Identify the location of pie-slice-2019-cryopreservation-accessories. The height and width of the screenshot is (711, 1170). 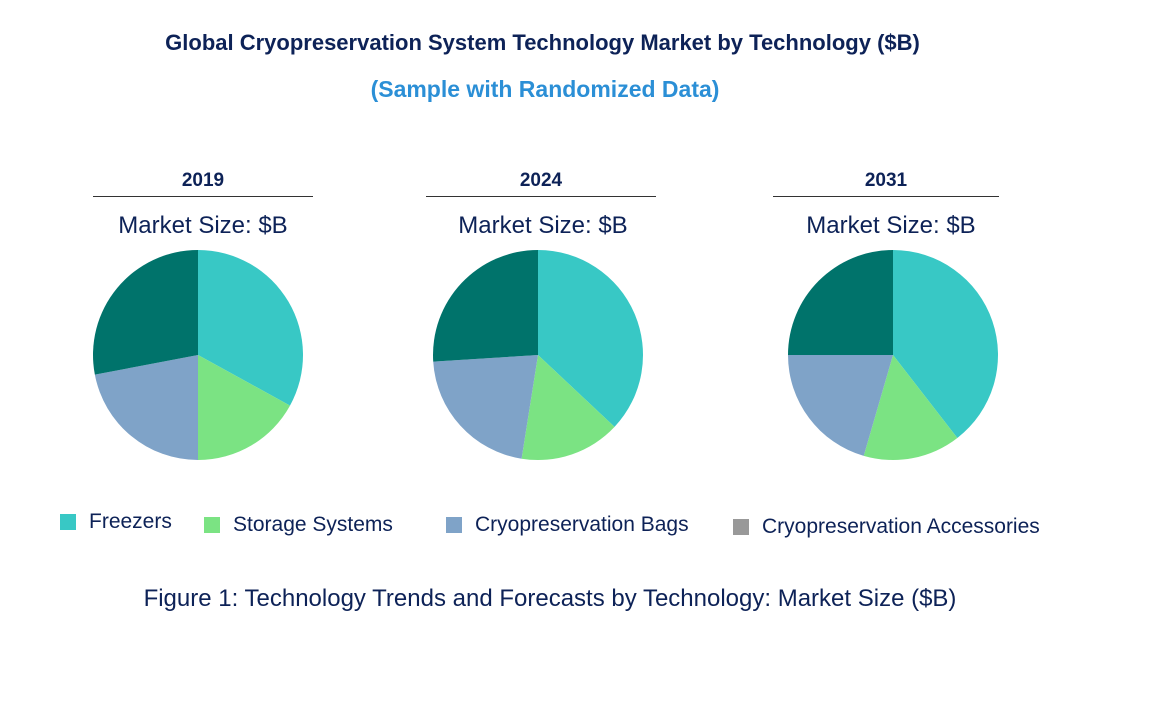
(145, 312).